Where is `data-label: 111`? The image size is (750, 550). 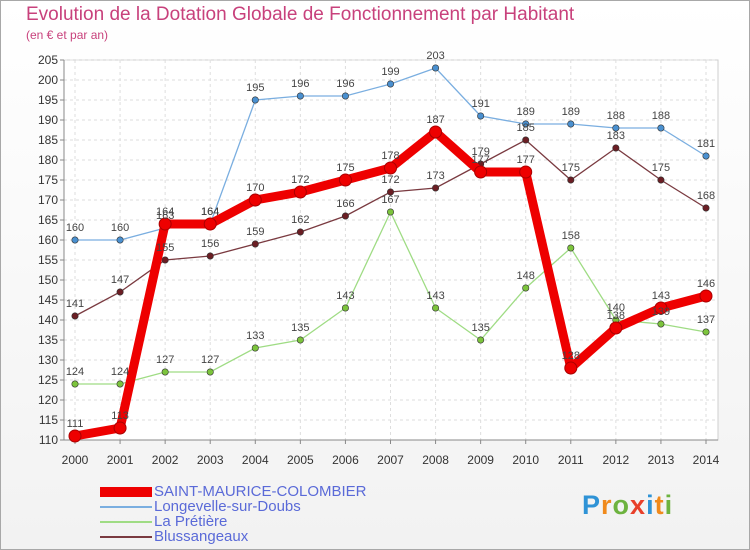
data-label: 111 is located at coordinates (75, 424).